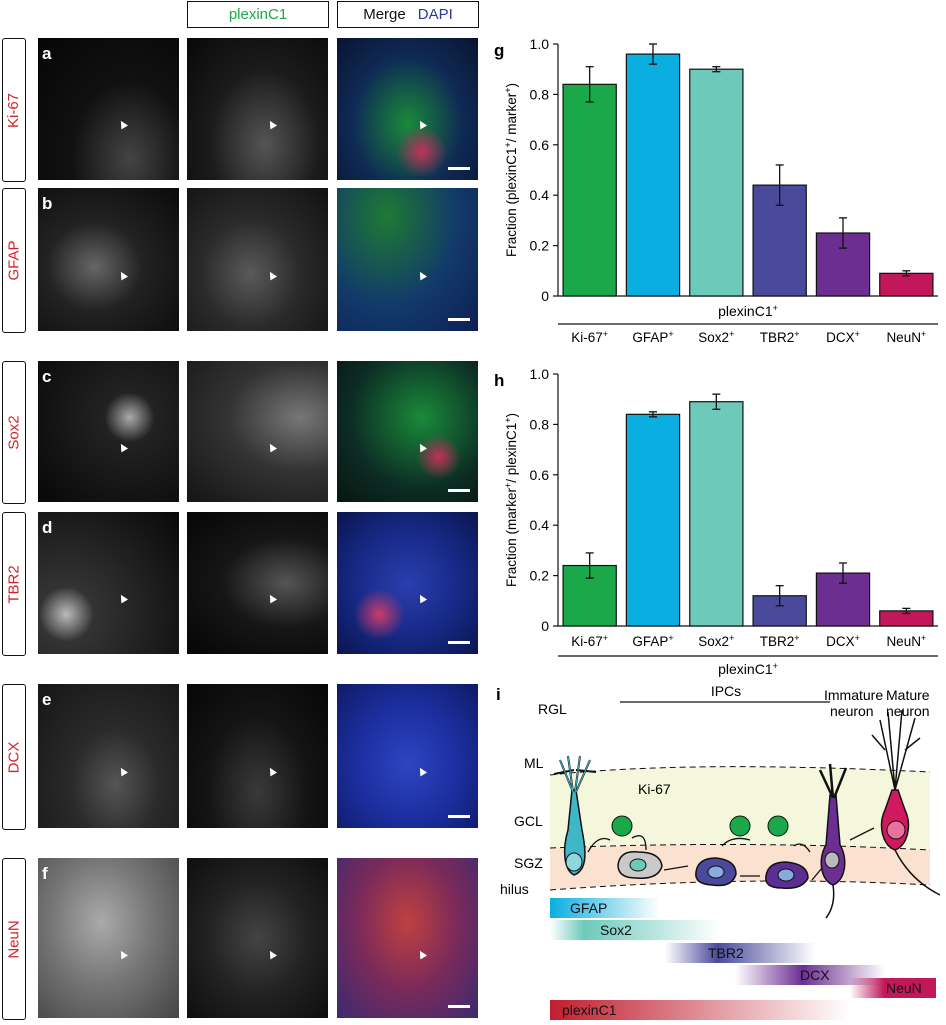  I want to click on panel-letter-b: b, so click(47, 203).